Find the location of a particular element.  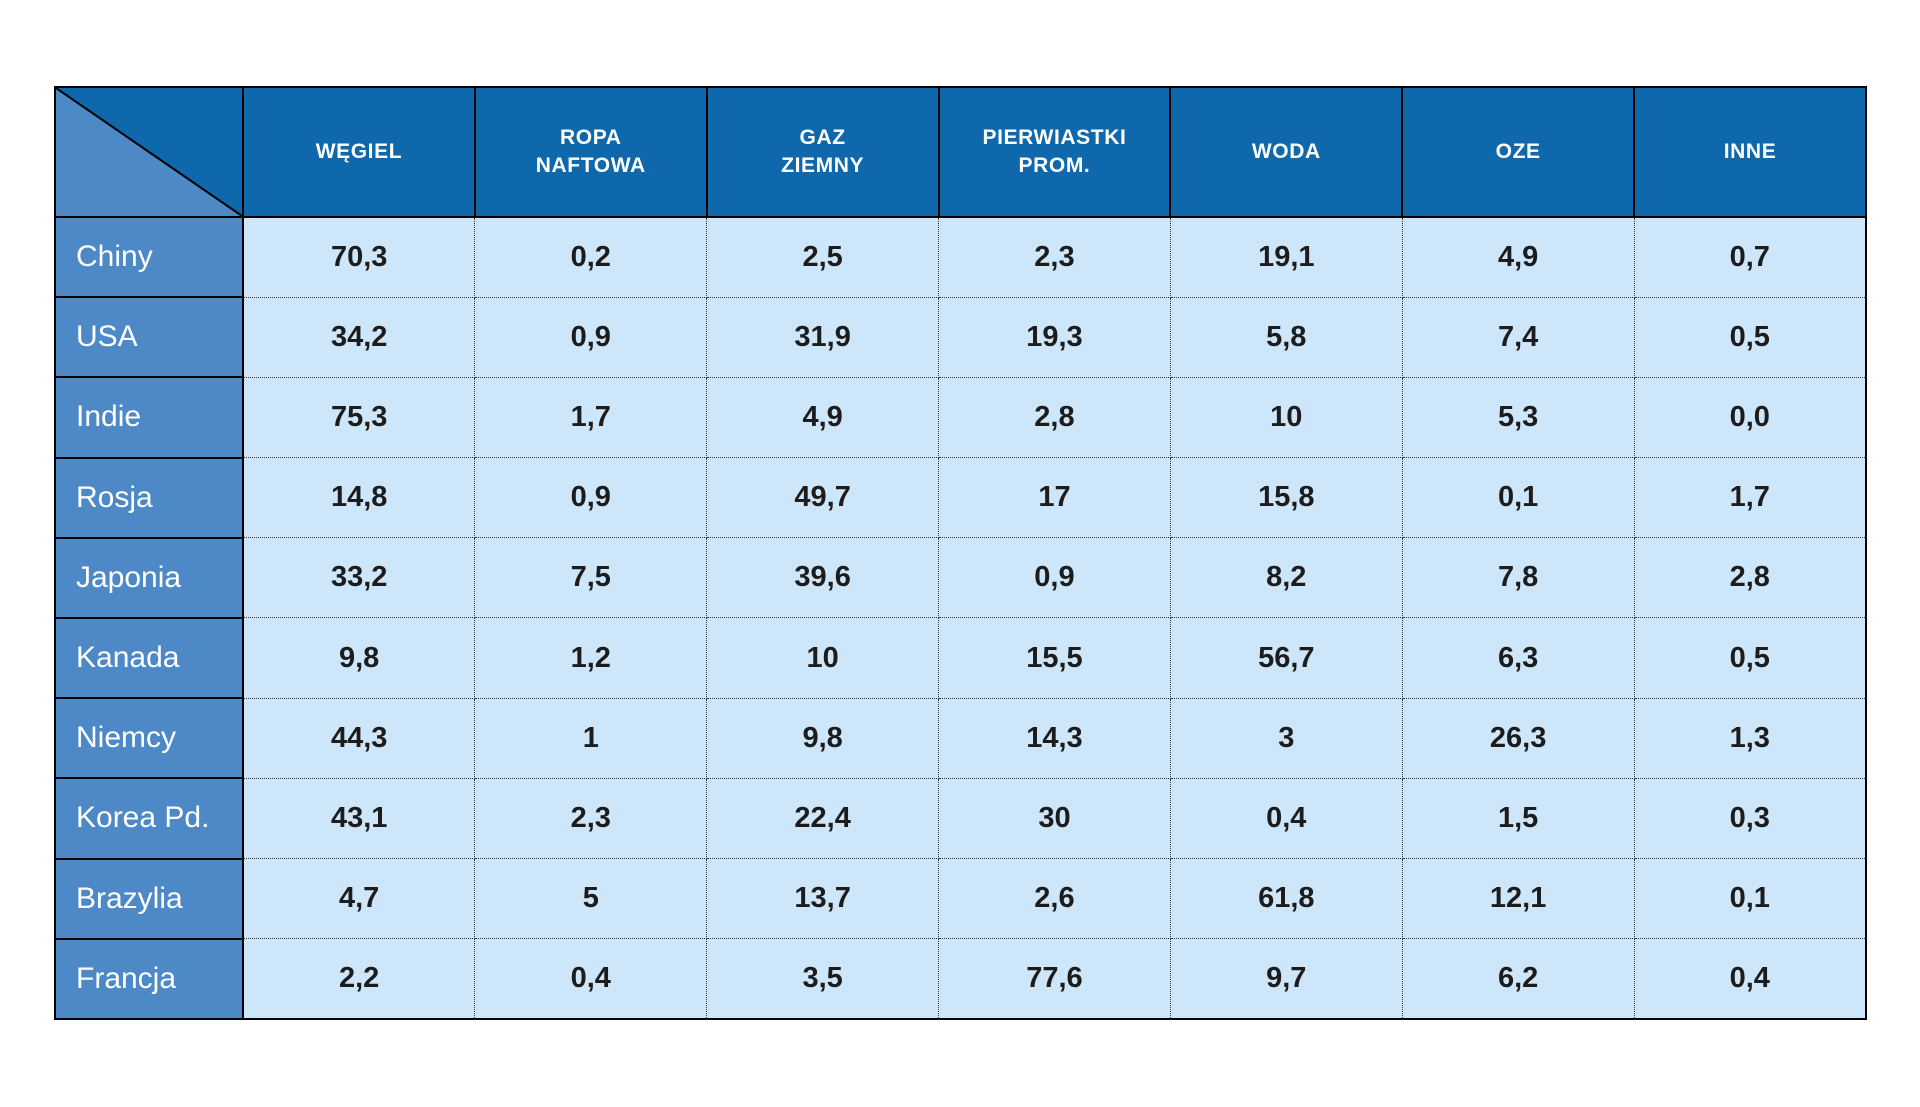

data-cell: 70,3 is located at coordinates (359, 257).